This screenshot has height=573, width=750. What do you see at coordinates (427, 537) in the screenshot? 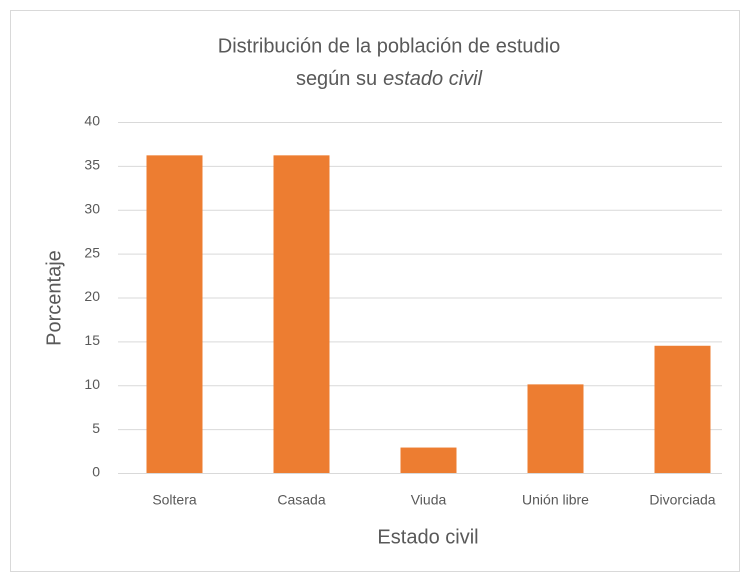
I see `x-axis-title: Estado civil` at bounding box center [427, 537].